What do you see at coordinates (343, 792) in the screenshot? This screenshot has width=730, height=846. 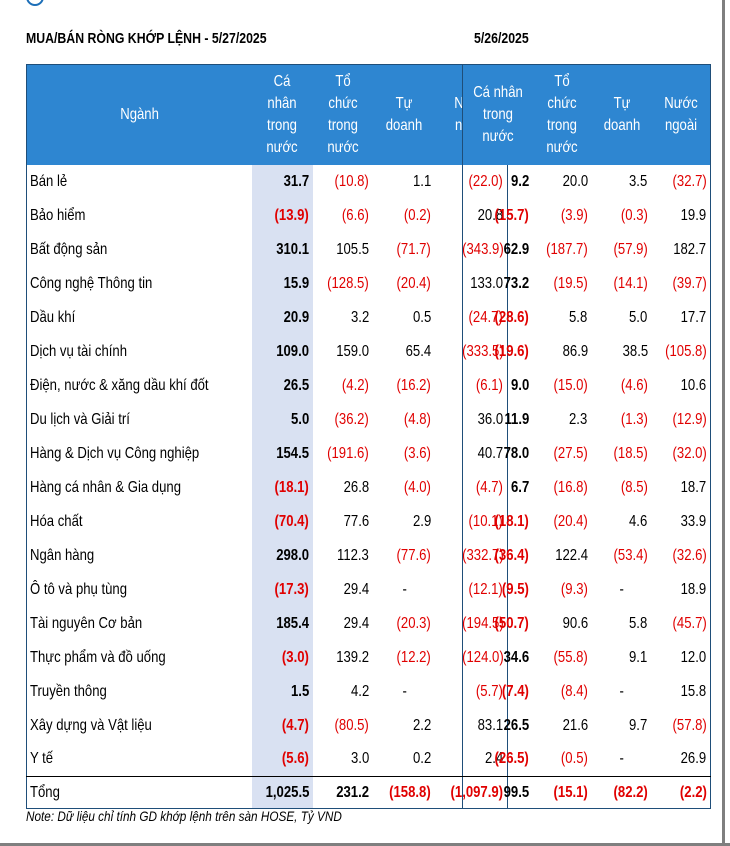 I see `value-institution: 231.2` at bounding box center [343, 792].